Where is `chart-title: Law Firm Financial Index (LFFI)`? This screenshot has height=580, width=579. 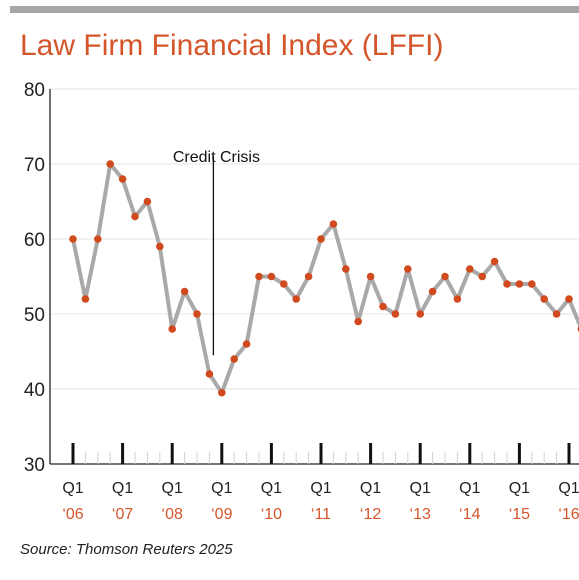 chart-title: Law Firm Financial Index (LFFI) is located at coordinates (232, 45).